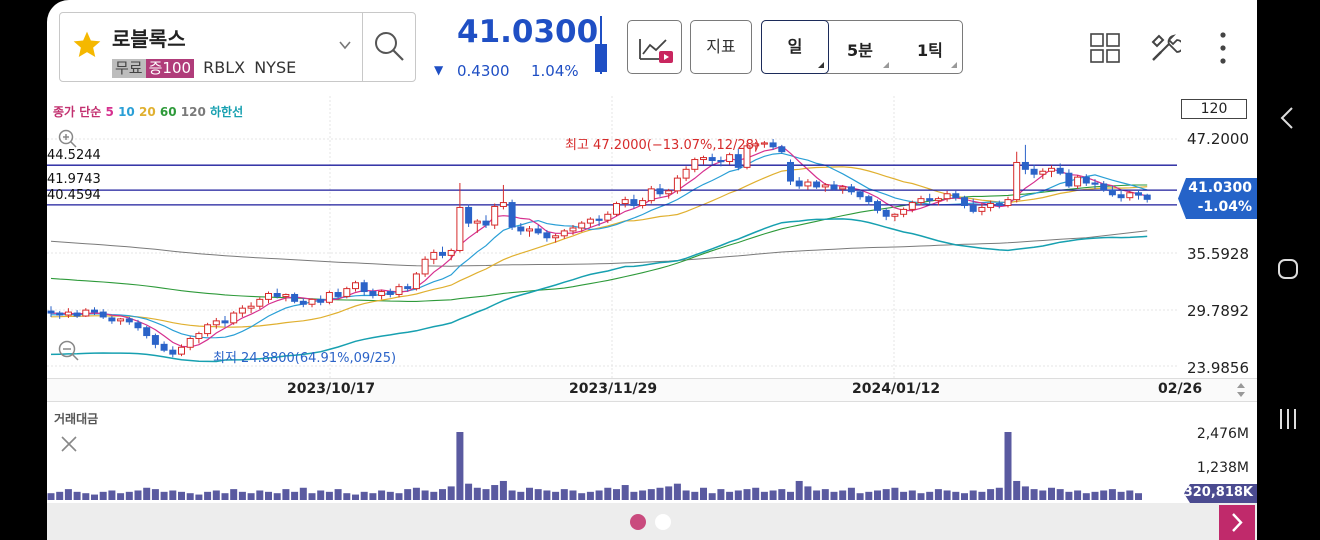 This screenshot has width=1320, height=540. I want to click on more-menu-icon, so click(1223, 50).